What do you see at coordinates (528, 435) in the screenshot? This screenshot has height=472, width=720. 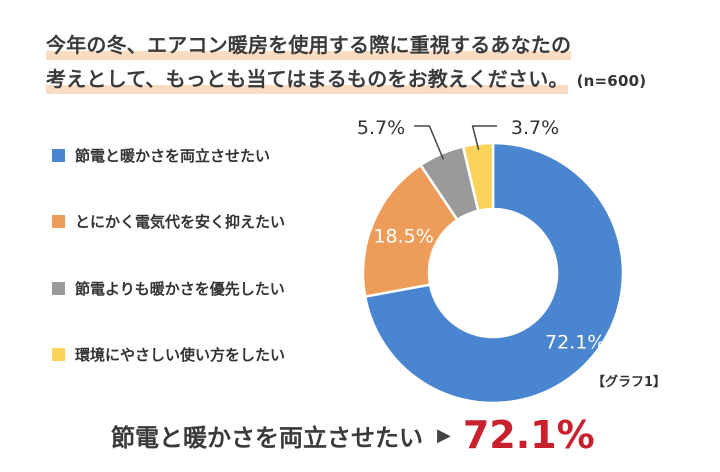 I see `summary-value: 72.1%` at bounding box center [528, 435].